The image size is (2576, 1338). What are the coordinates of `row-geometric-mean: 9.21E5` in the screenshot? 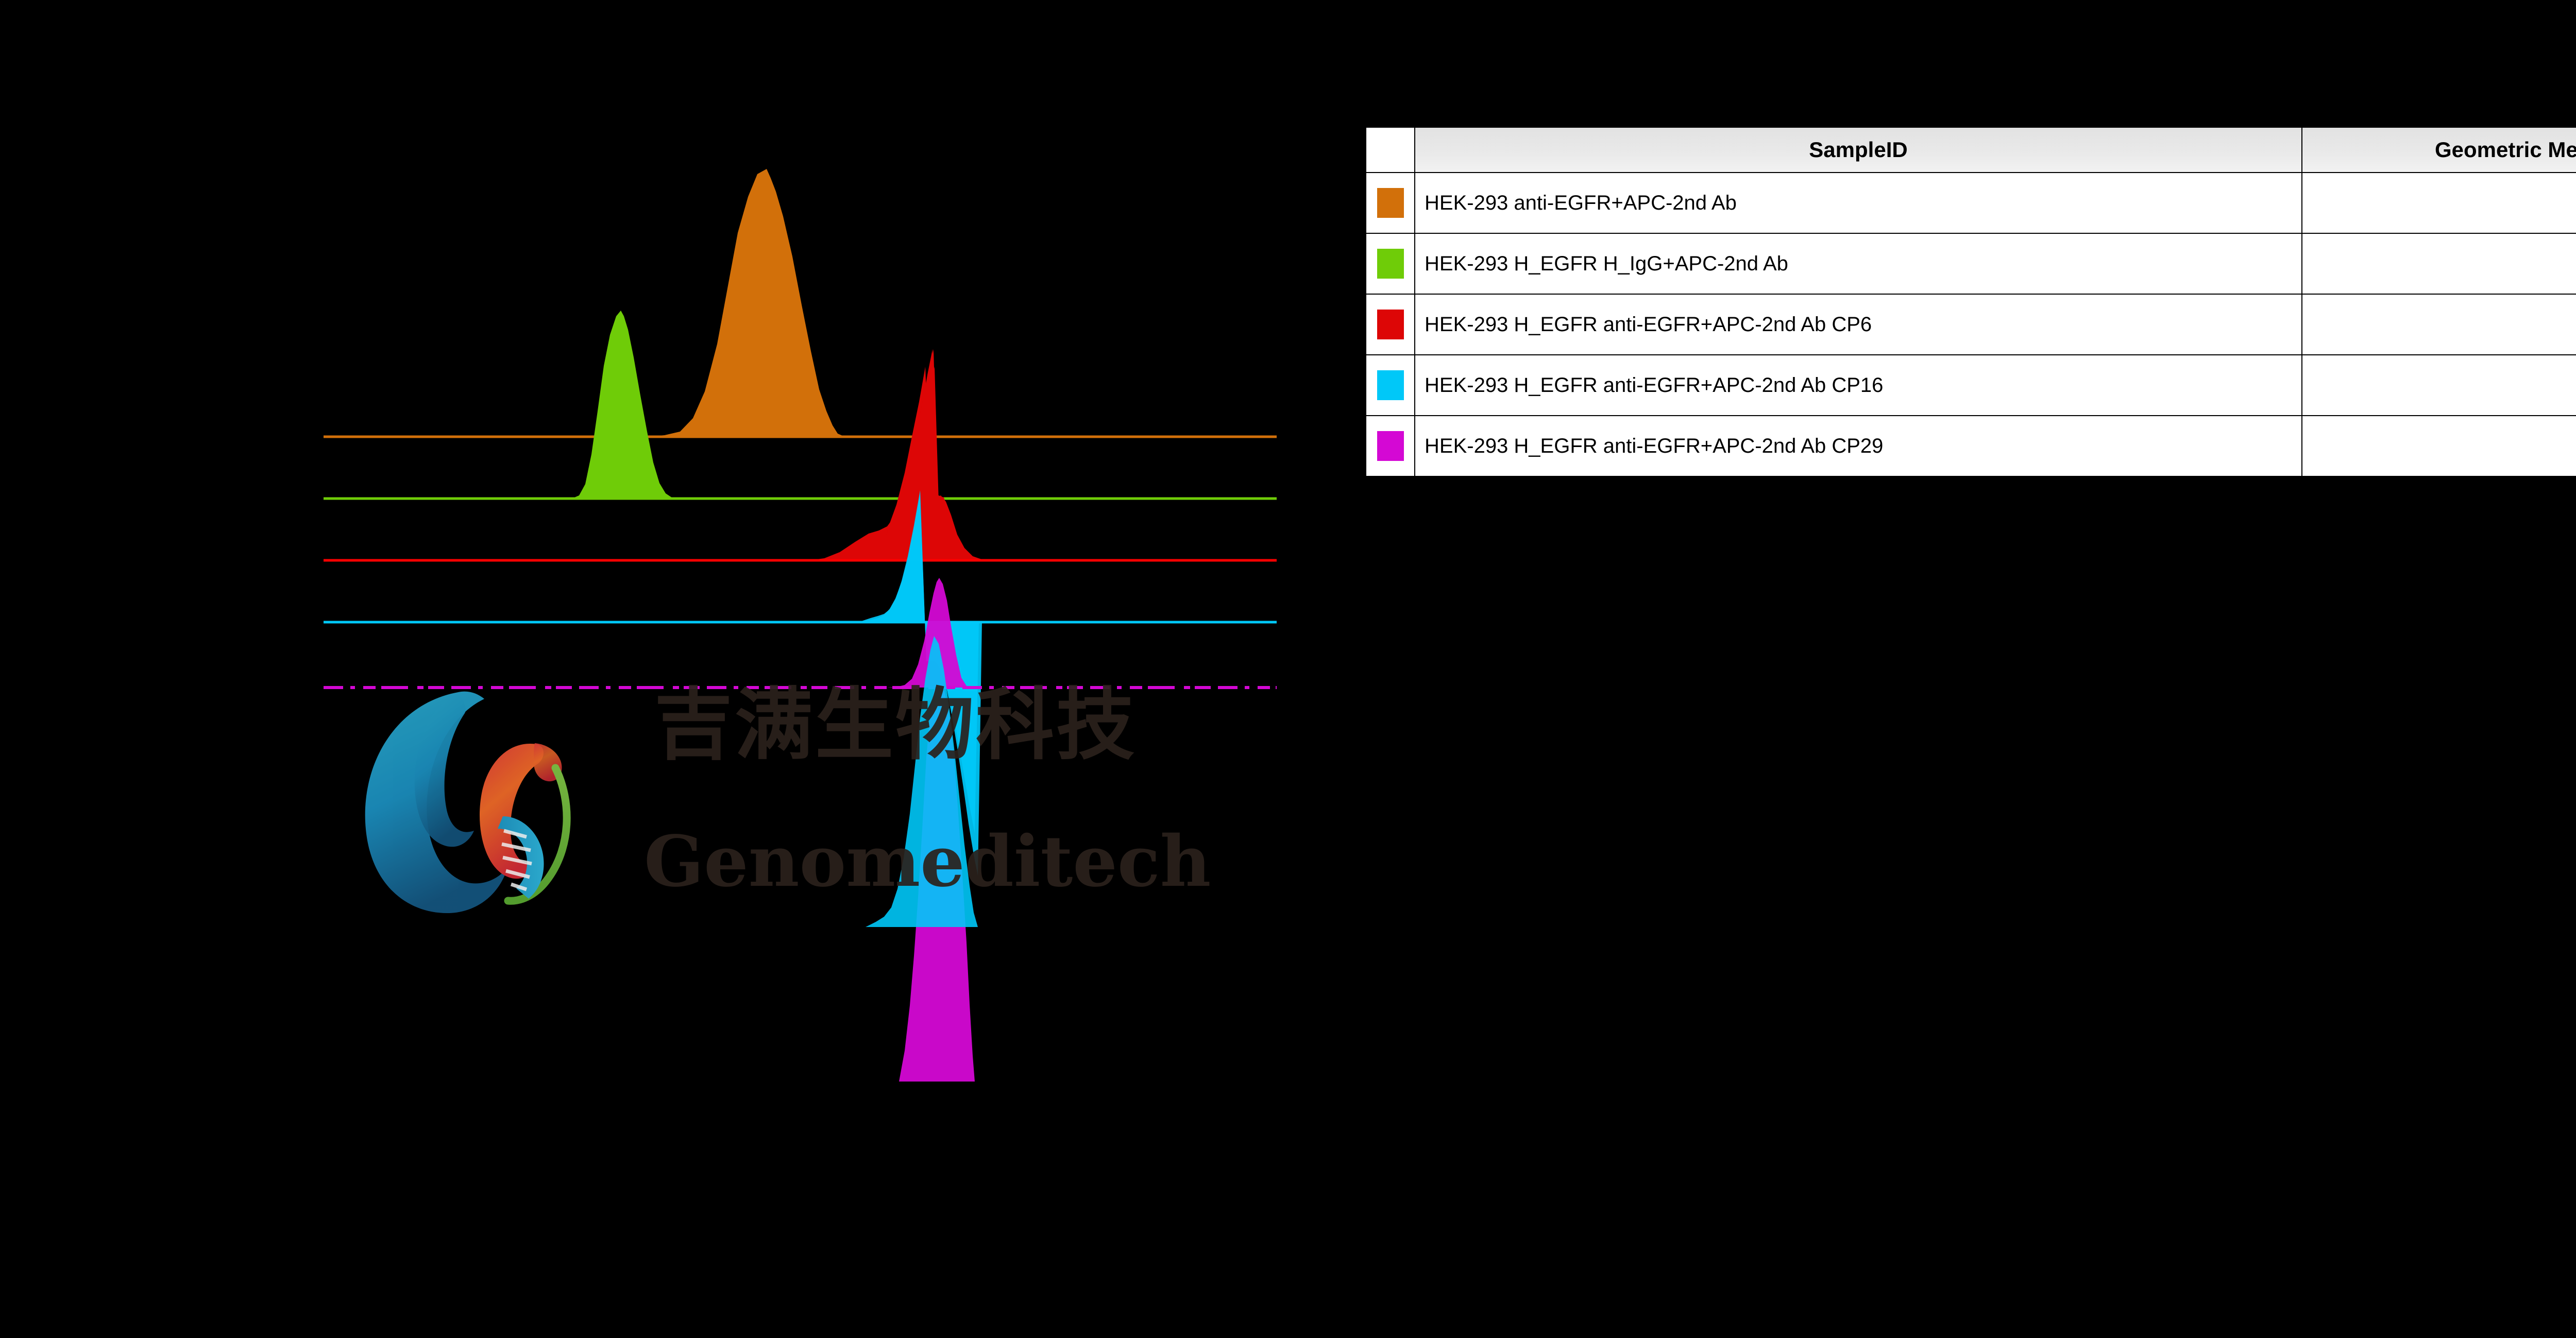 It's located at (2438, 385).